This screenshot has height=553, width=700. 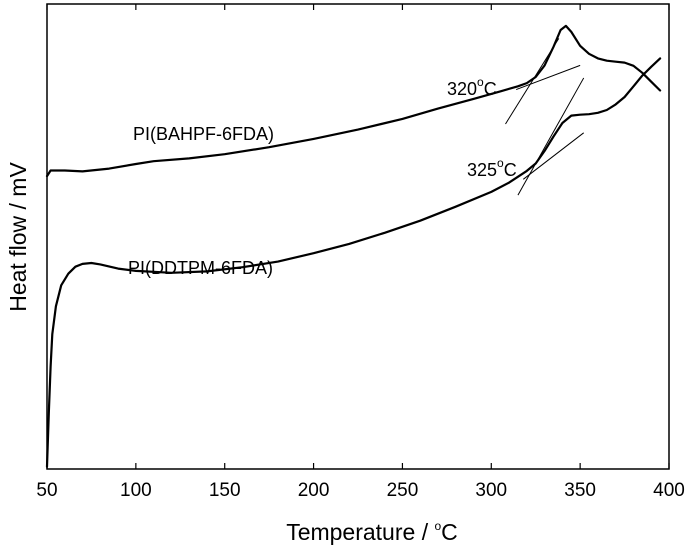 What do you see at coordinates (203, 134) in the screenshot?
I see `series-name-0: PI(BAHPF-6FDA)` at bounding box center [203, 134].